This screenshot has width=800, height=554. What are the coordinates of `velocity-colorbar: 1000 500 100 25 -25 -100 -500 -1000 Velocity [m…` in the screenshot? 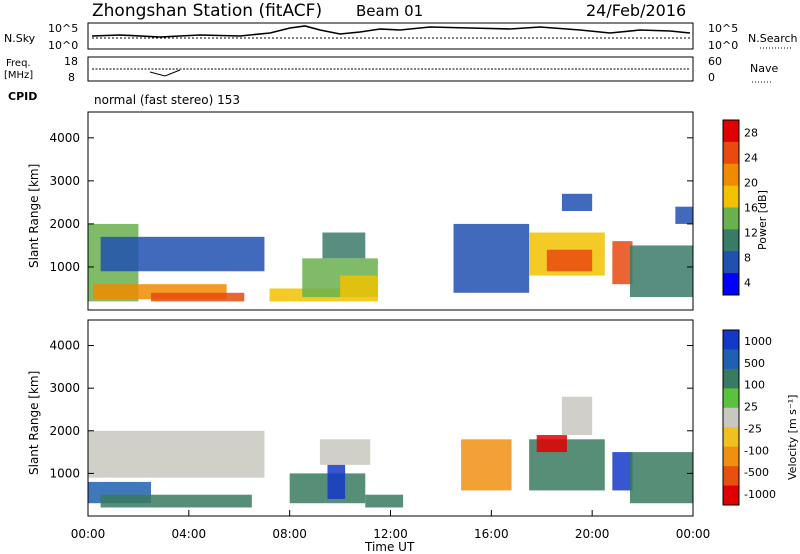 It's located at (760, 417).